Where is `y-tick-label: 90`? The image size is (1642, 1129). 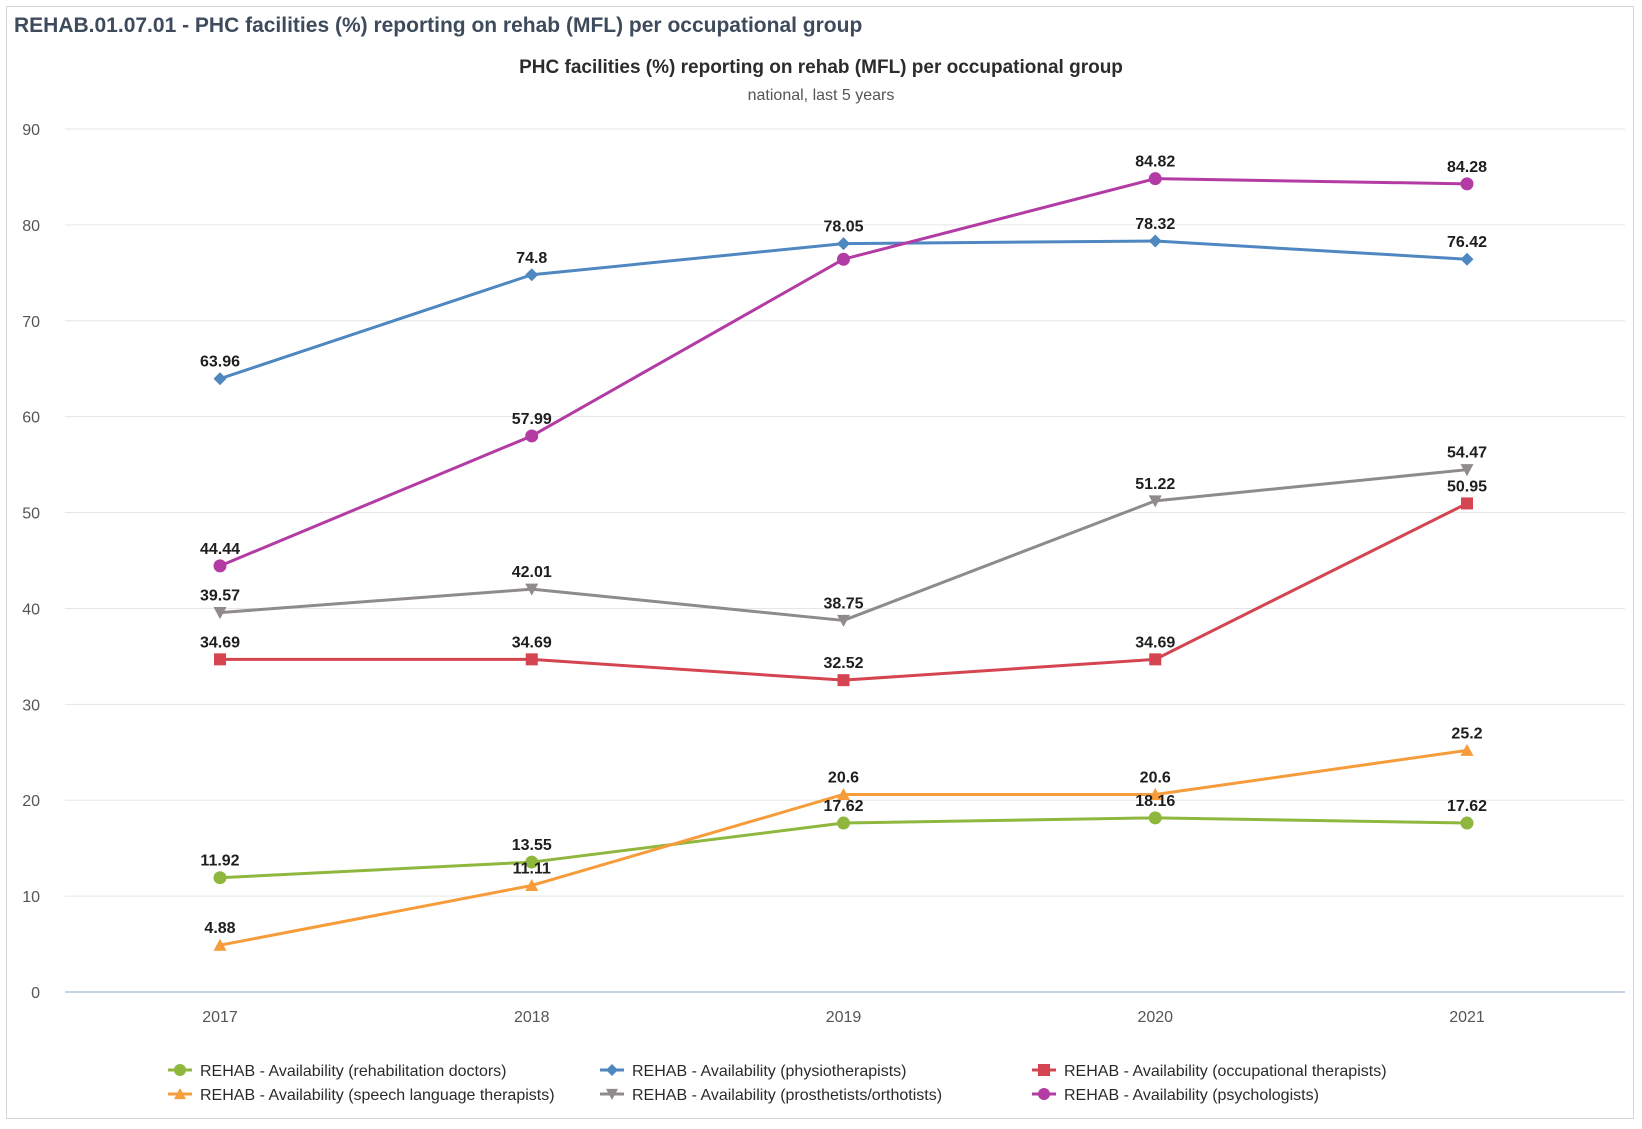
y-tick-label: 90 is located at coordinates (31, 130).